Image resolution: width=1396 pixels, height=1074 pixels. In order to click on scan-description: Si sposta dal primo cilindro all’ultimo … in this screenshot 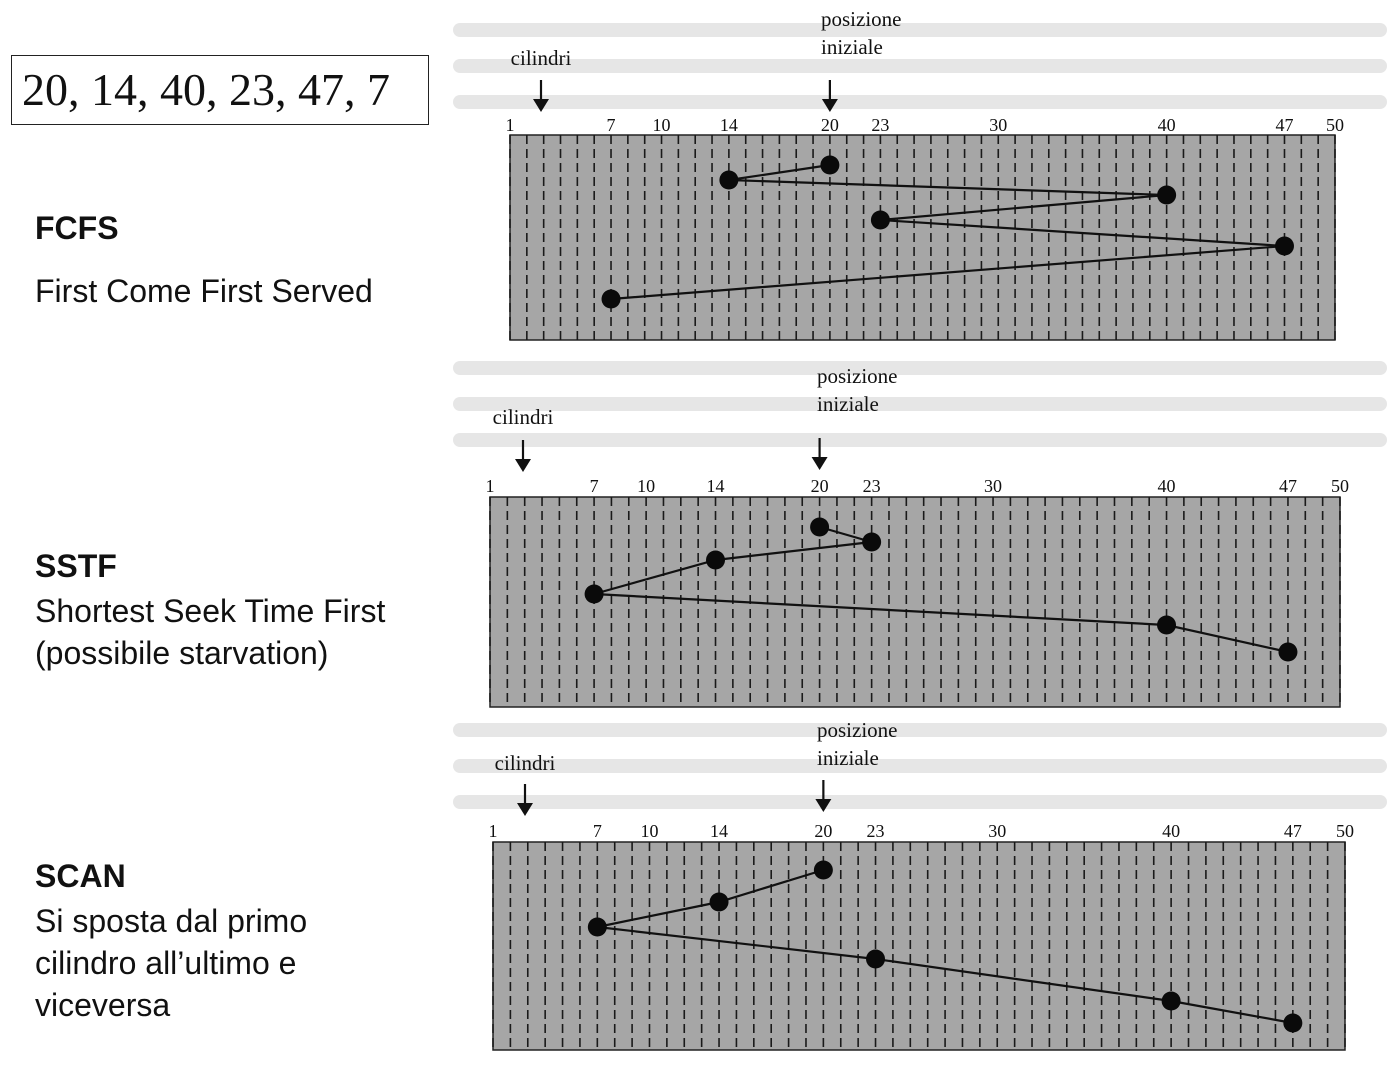, I will do `click(171, 963)`.